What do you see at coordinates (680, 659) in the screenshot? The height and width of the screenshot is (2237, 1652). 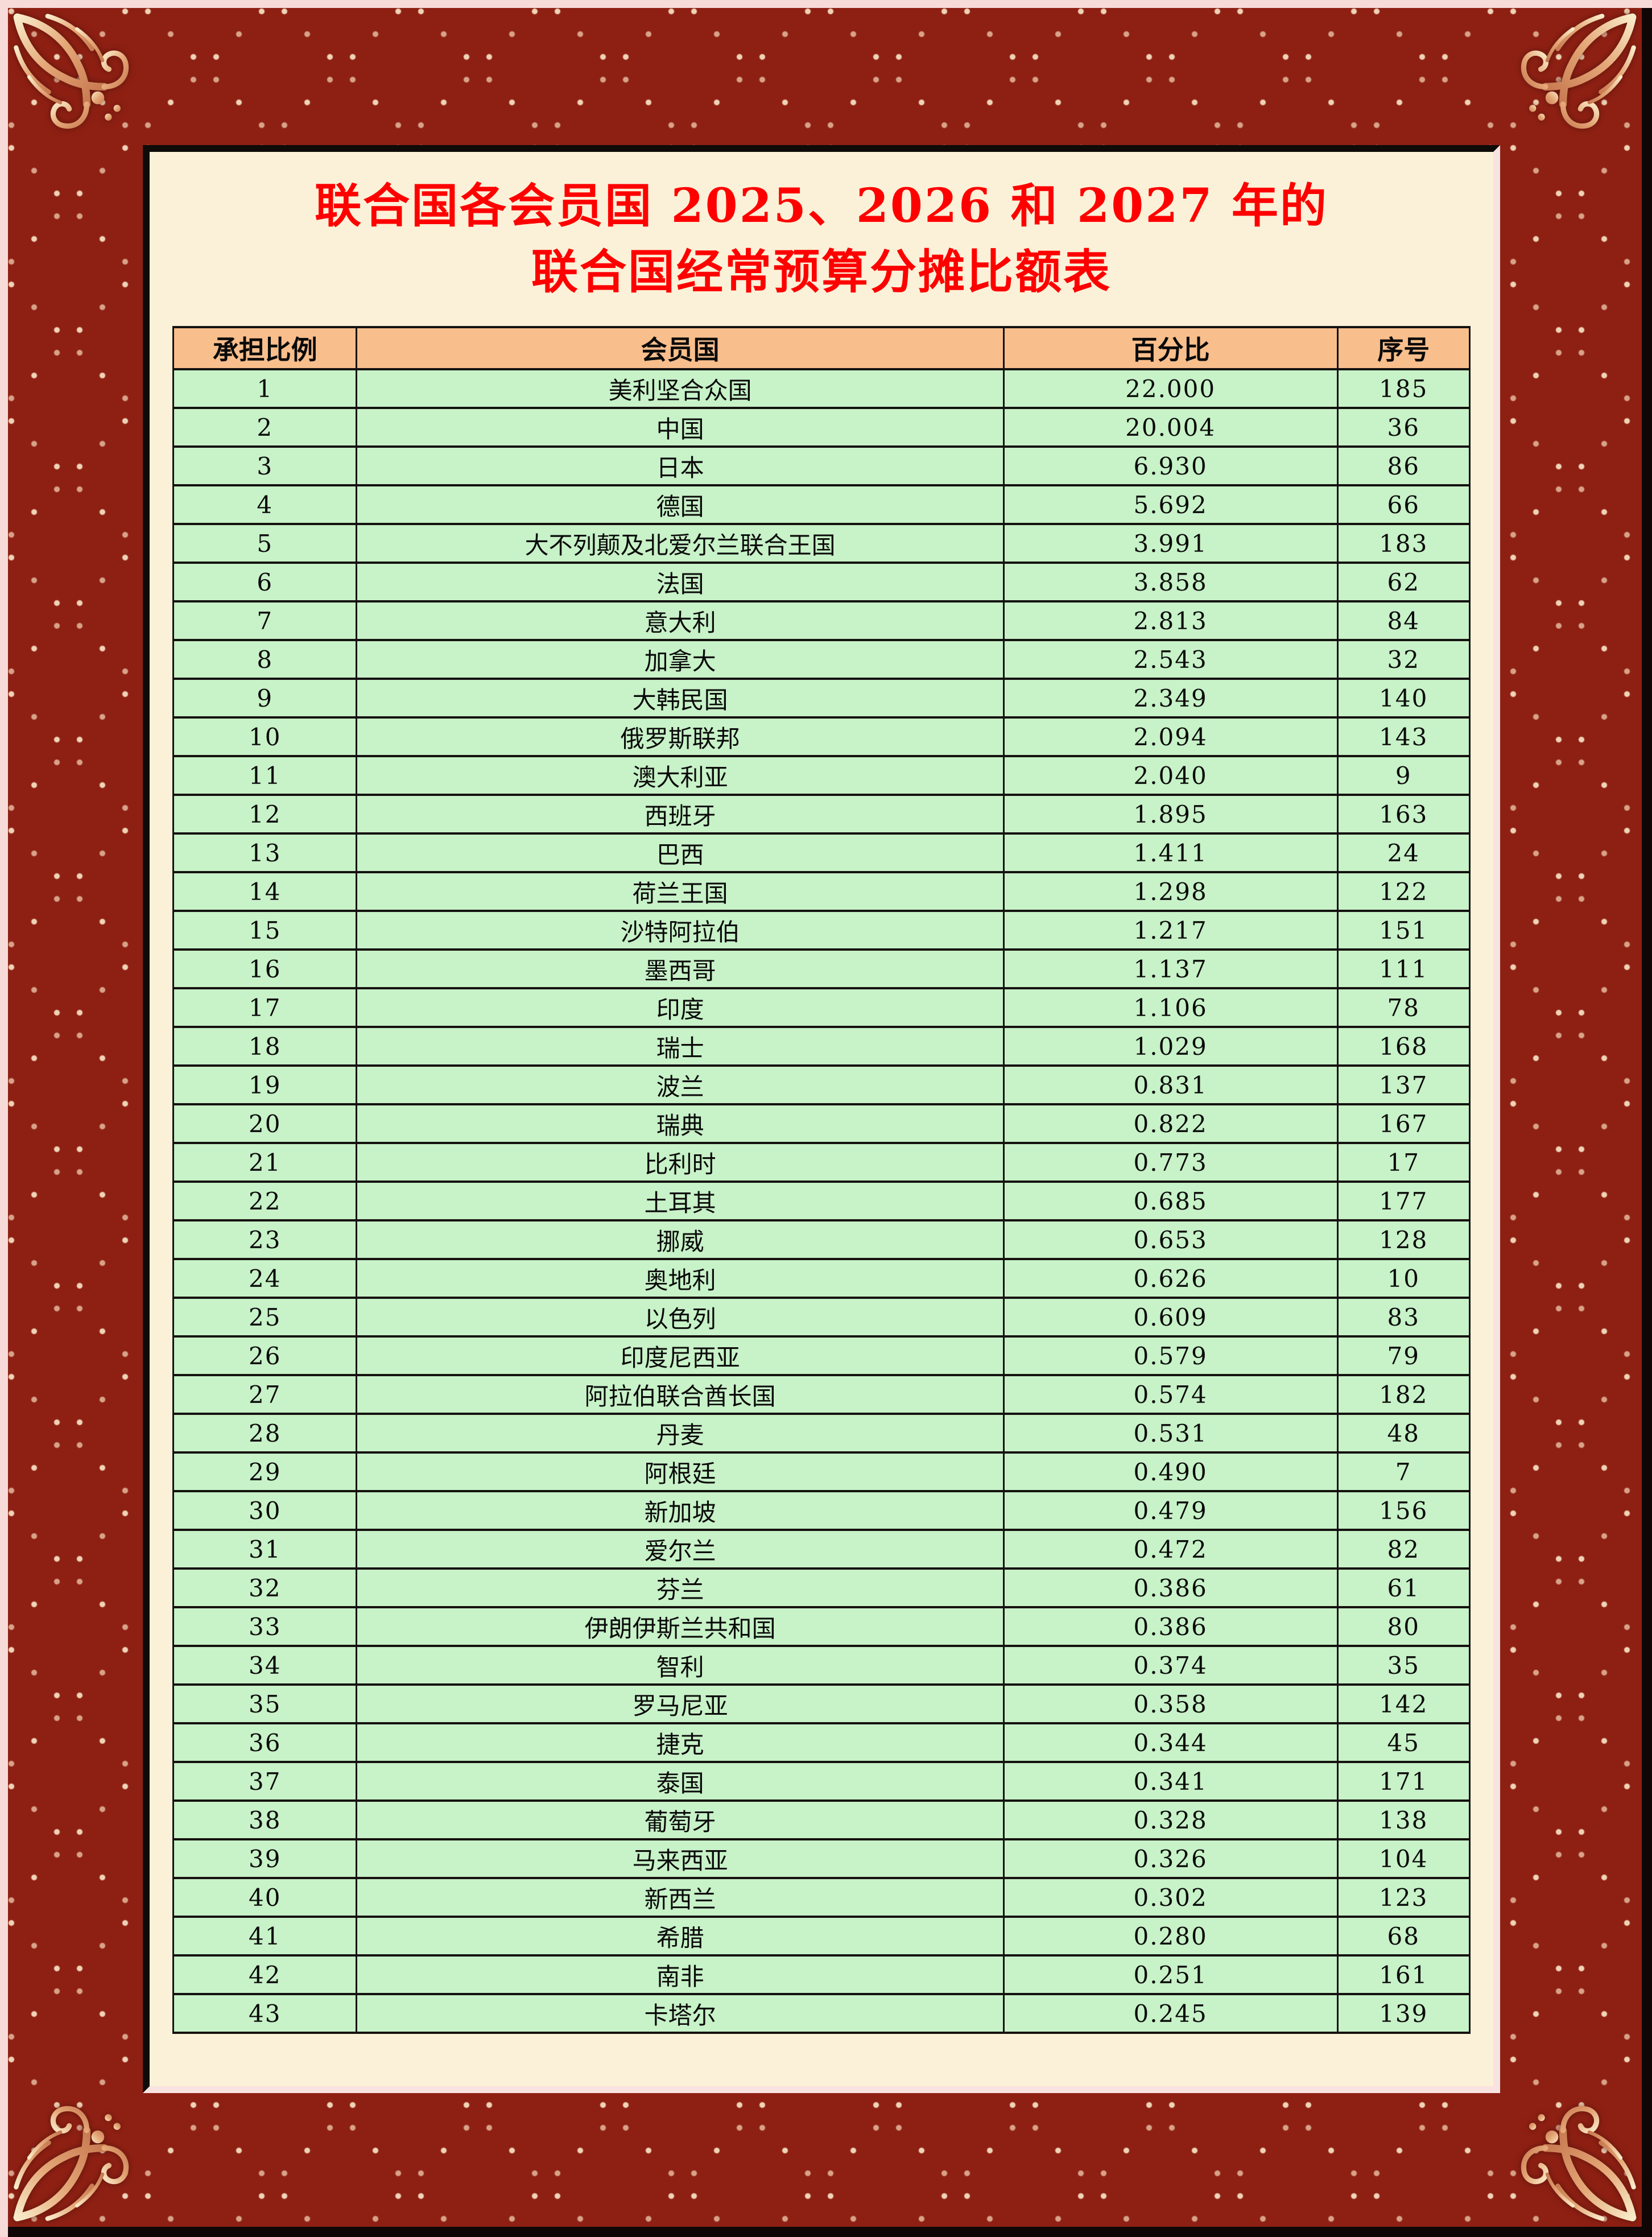 I see `country-cell: 加拿大` at bounding box center [680, 659].